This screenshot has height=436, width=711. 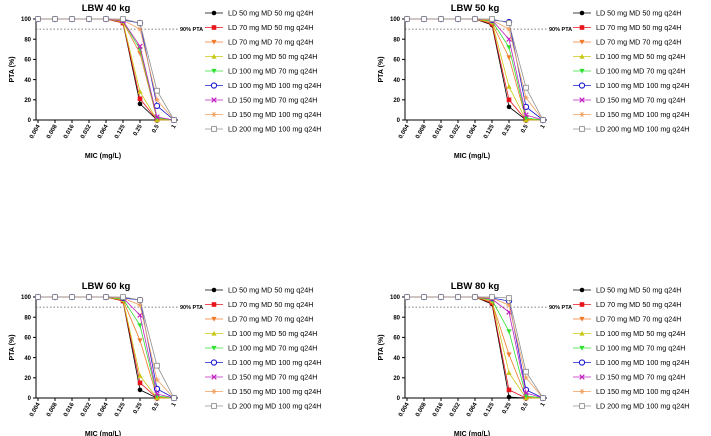 What do you see at coordinates (395, 20) in the screenshot?
I see `y-tick-label: 100` at bounding box center [395, 20].